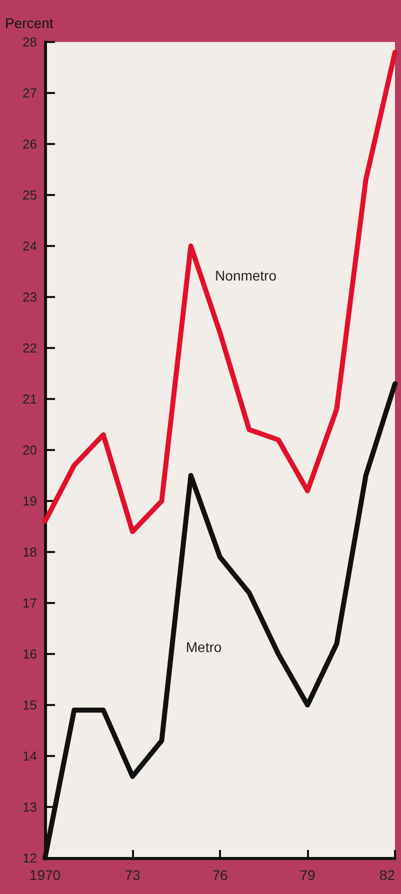  What do you see at coordinates (29, 501) in the screenshot?
I see `y-tick-label: 19` at bounding box center [29, 501].